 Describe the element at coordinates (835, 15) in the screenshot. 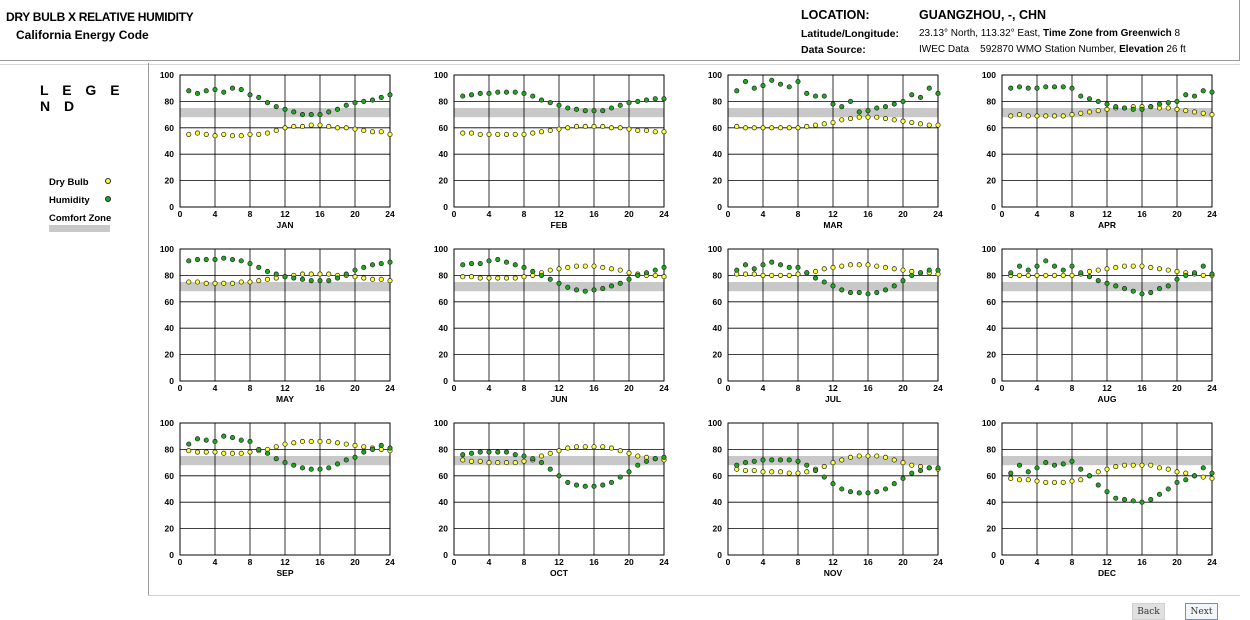

I see `location-label: LOCATION:` at that location.